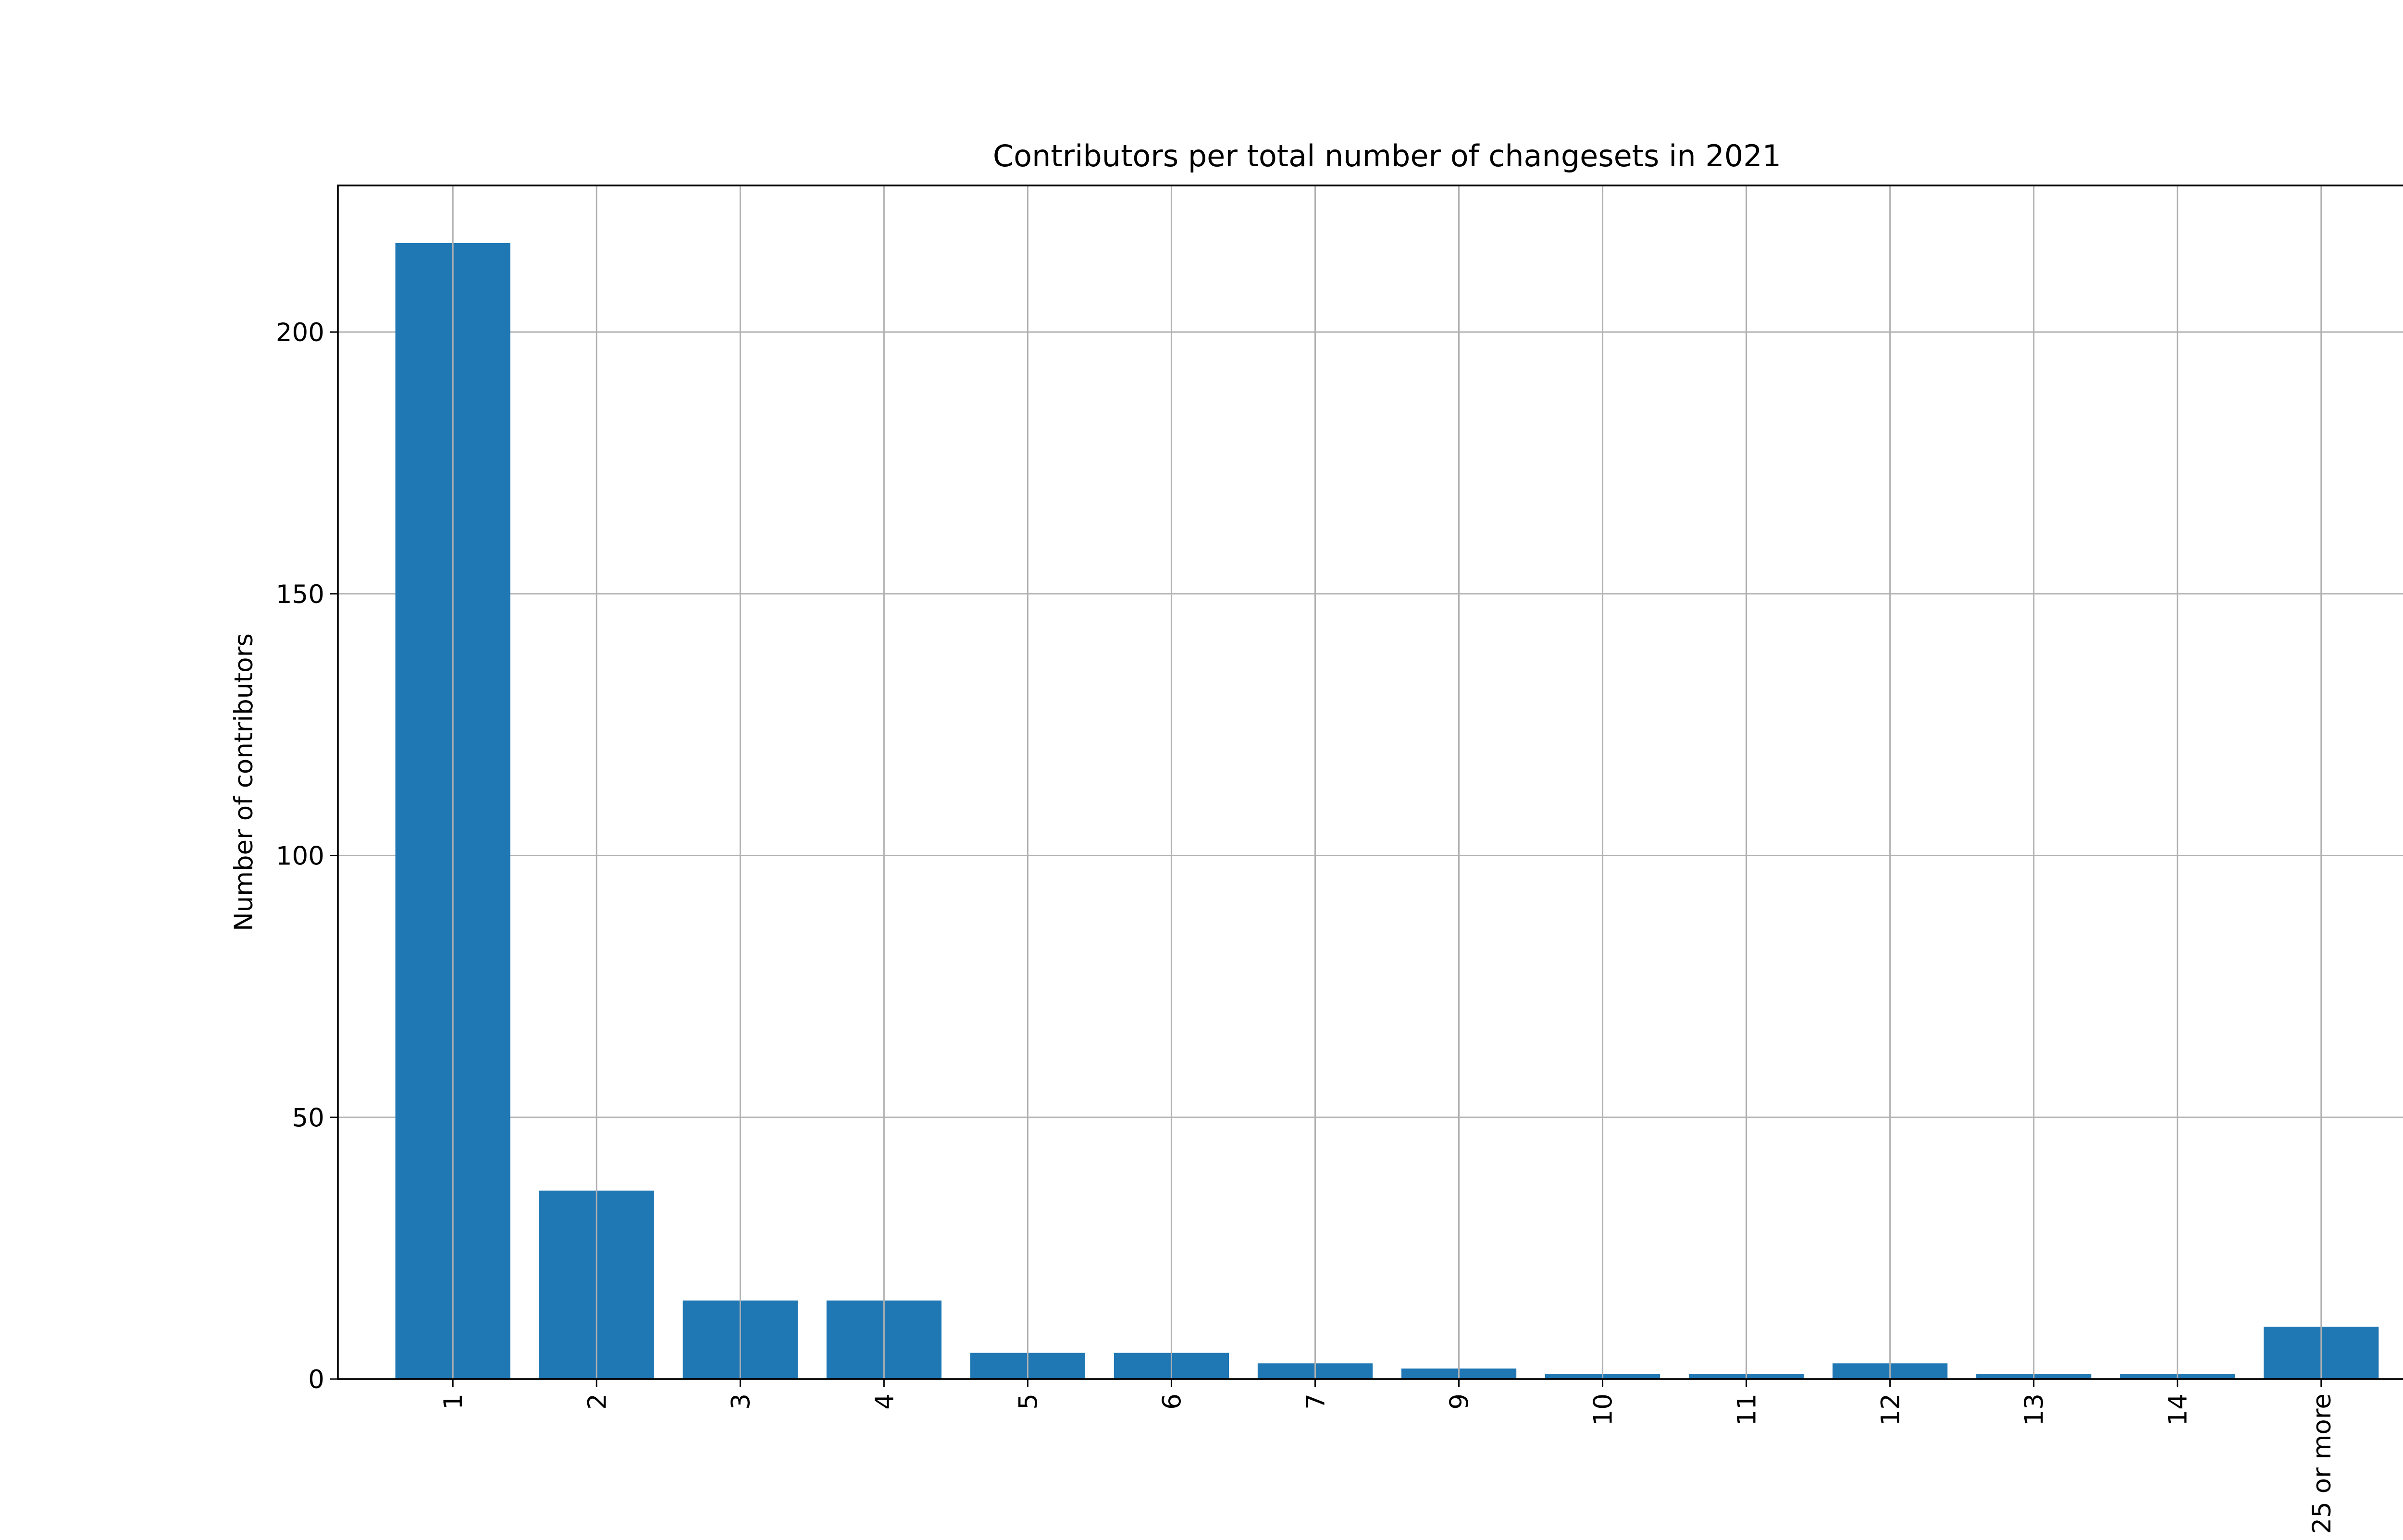  I want to click on x-tick-label: 5, so click(1029, 1401).